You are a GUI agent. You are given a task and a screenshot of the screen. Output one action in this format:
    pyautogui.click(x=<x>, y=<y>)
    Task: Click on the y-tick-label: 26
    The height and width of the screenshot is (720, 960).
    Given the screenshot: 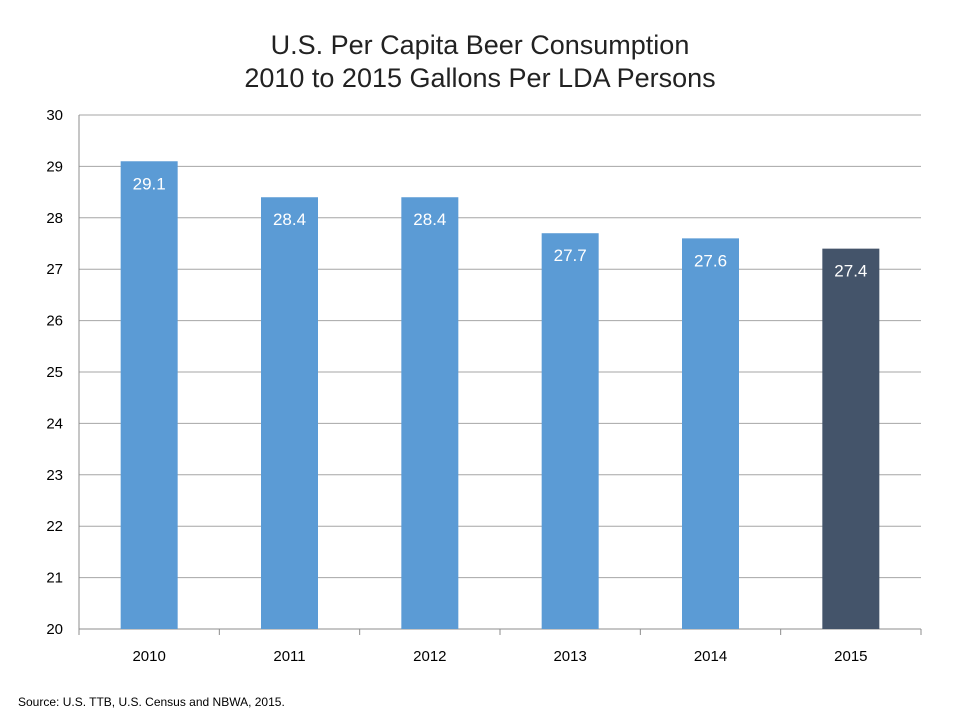 What is the action you would take?
    pyautogui.click(x=54, y=321)
    